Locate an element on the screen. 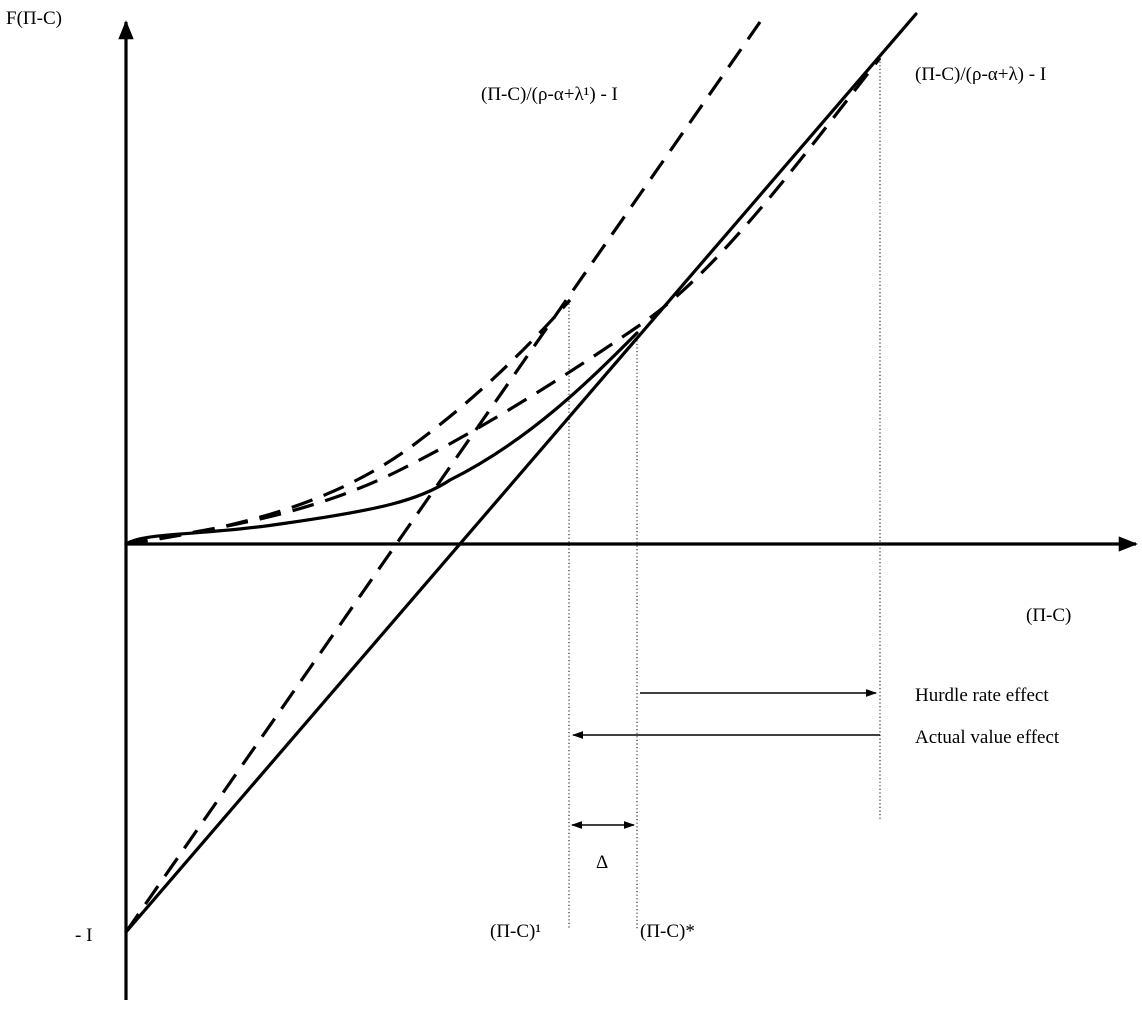  y-intercept-label: - I is located at coordinates (83, 935).